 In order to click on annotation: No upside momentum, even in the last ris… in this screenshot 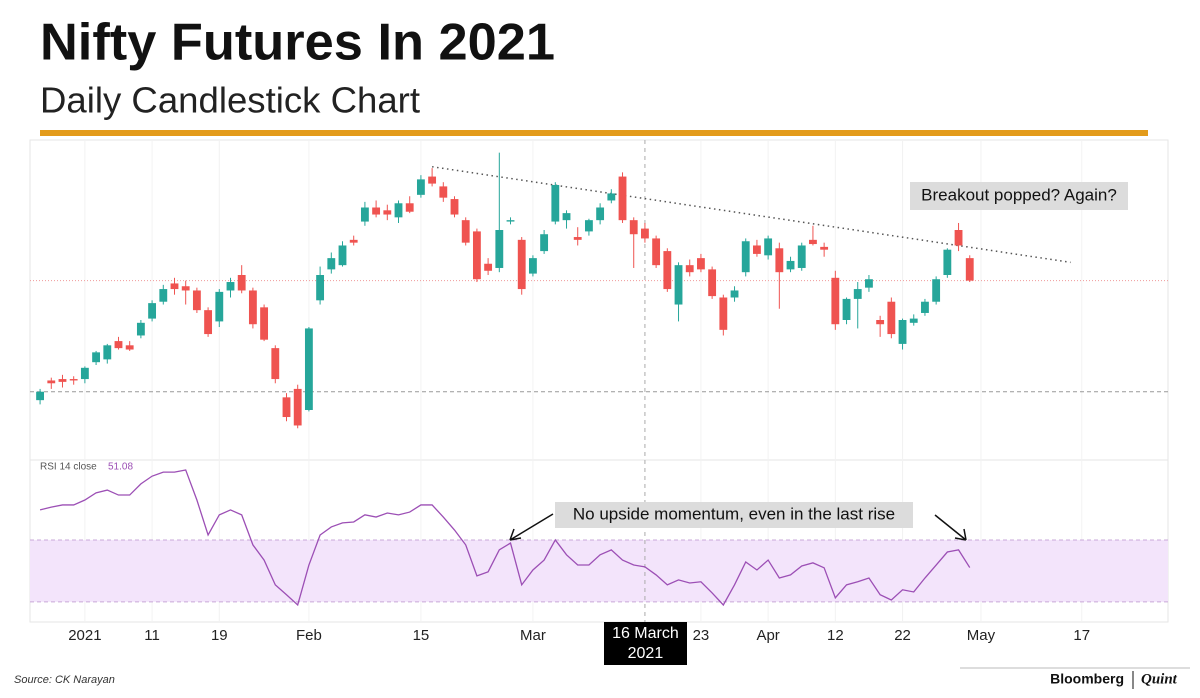, I will do `click(734, 513)`.